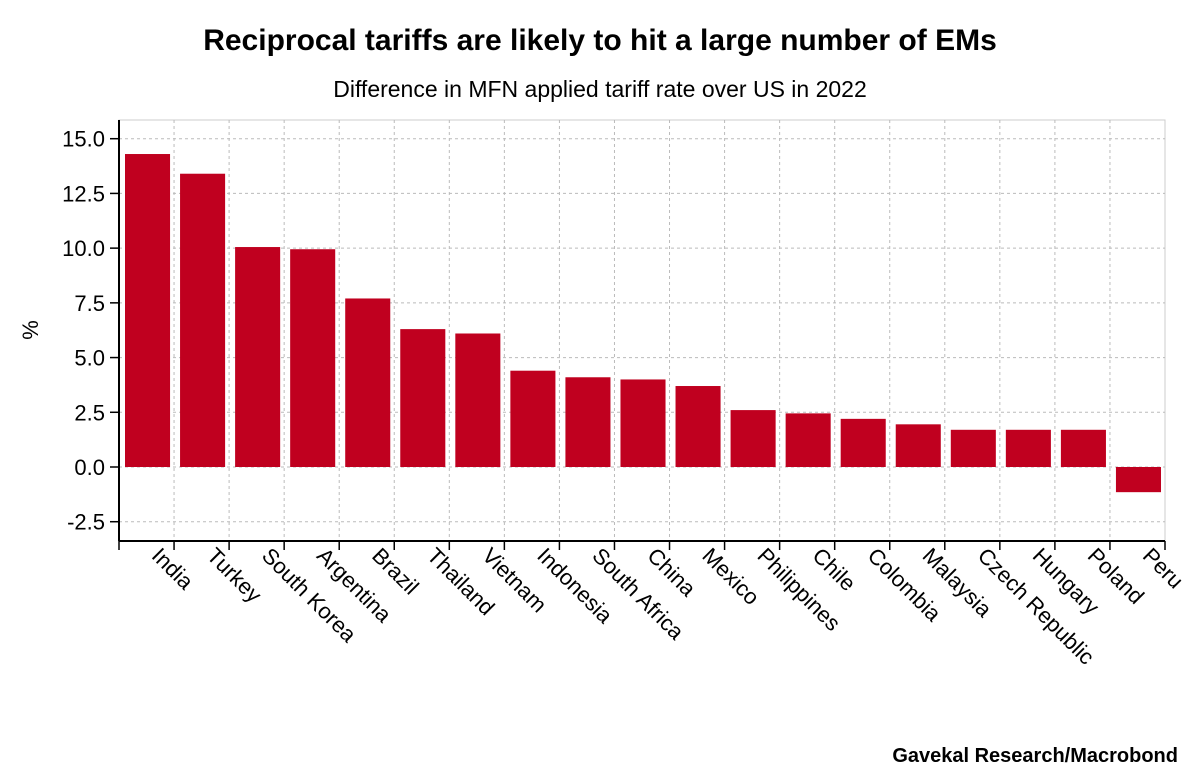 This screenshot has width=1200, height=774. What do you see at coordinates (1163, 568) in the screenshot?
I see `x-tick-label: Peru` at bounding box center [1163, 568].